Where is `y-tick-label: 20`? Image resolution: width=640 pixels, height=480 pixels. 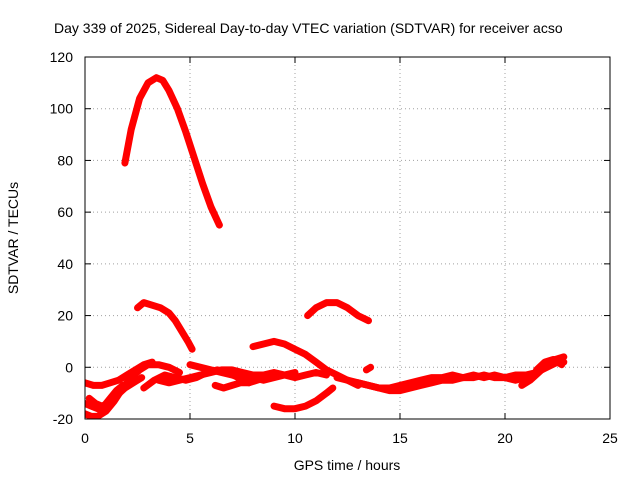 y-tick-label: 20 is located at coordinates (65, 316).